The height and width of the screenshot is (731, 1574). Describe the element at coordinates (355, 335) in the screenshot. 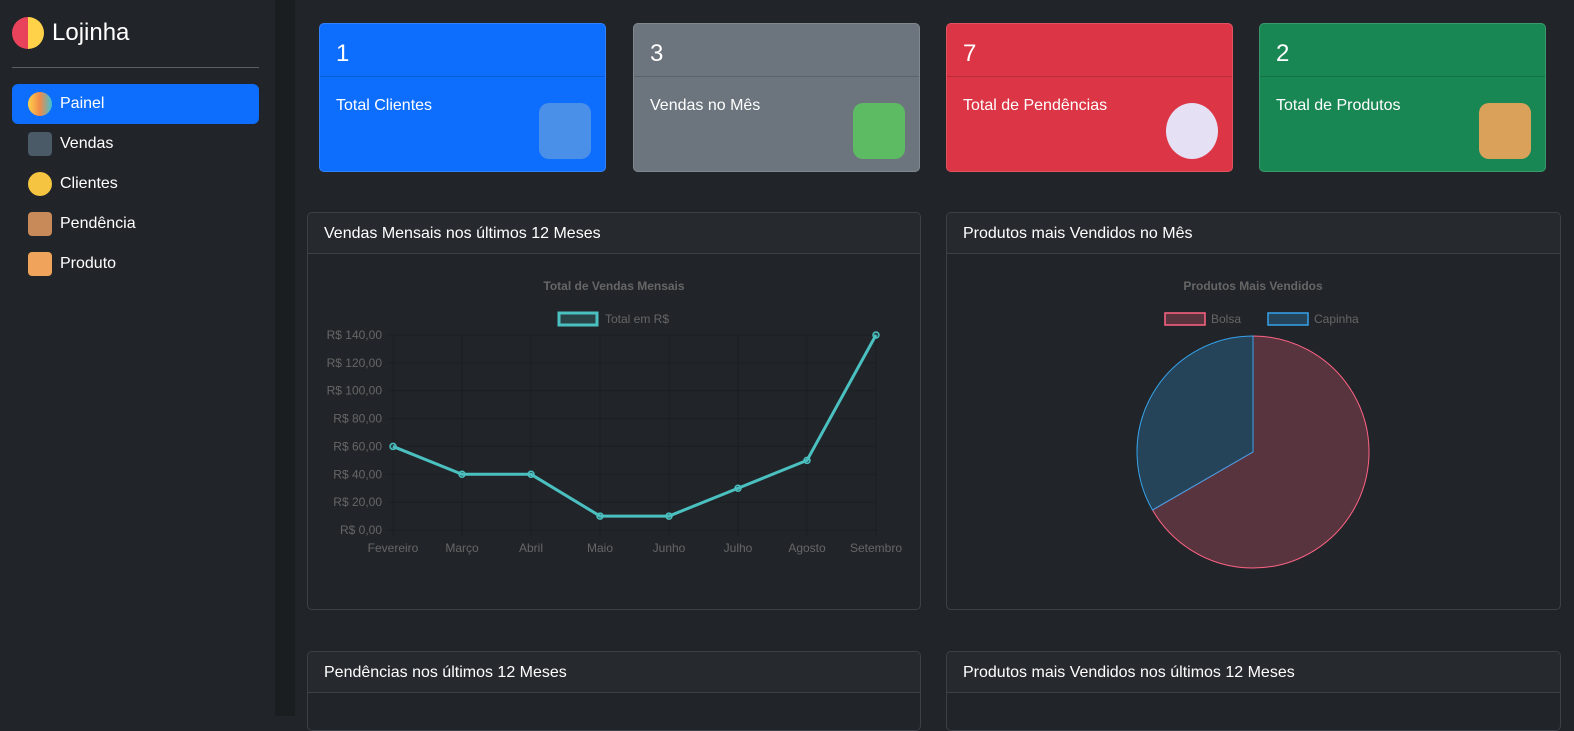

I see `y-tick-label: R$ 140,00` at that location.